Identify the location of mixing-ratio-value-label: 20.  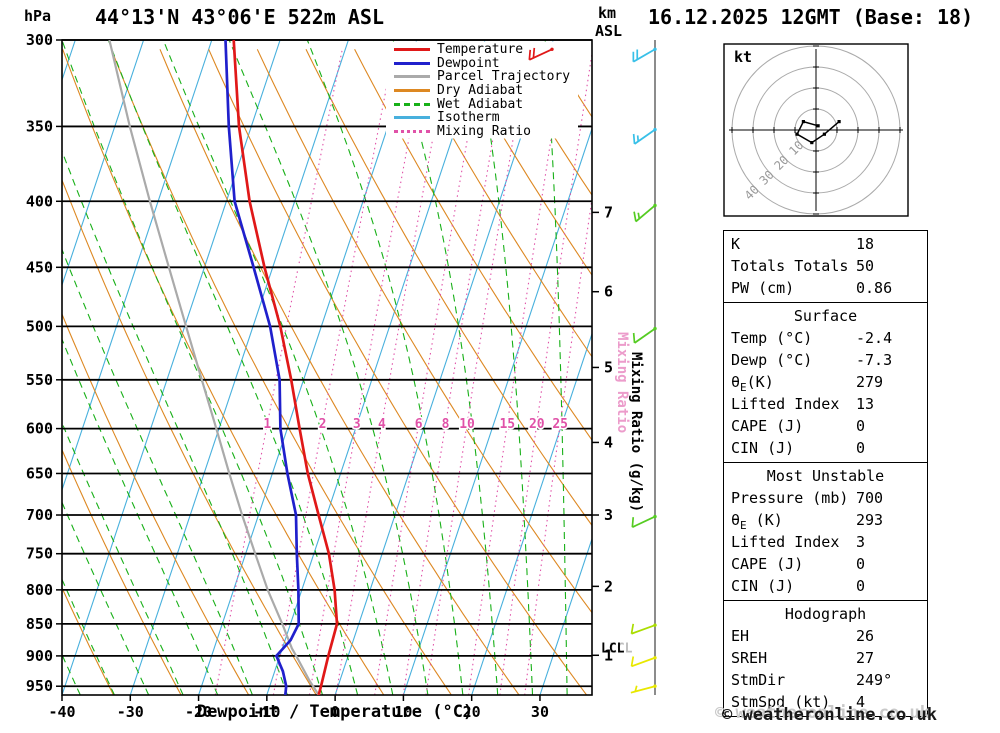
(537, 424).